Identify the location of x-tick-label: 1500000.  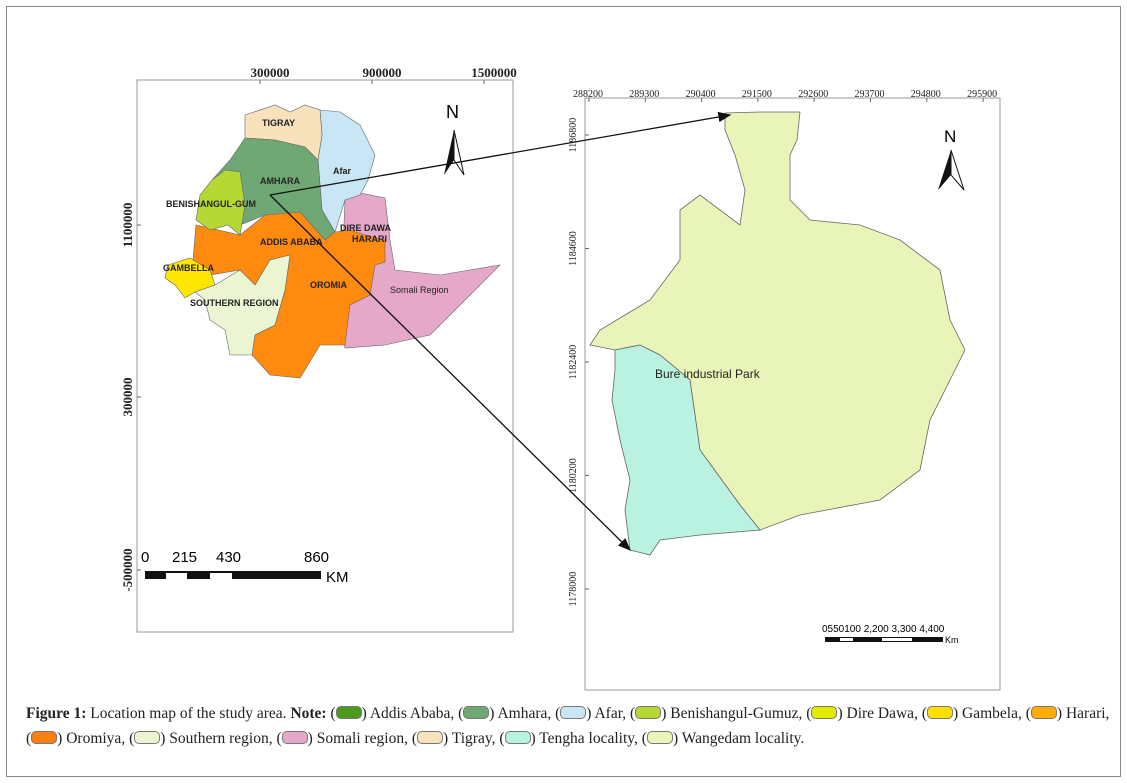
(494, 72).